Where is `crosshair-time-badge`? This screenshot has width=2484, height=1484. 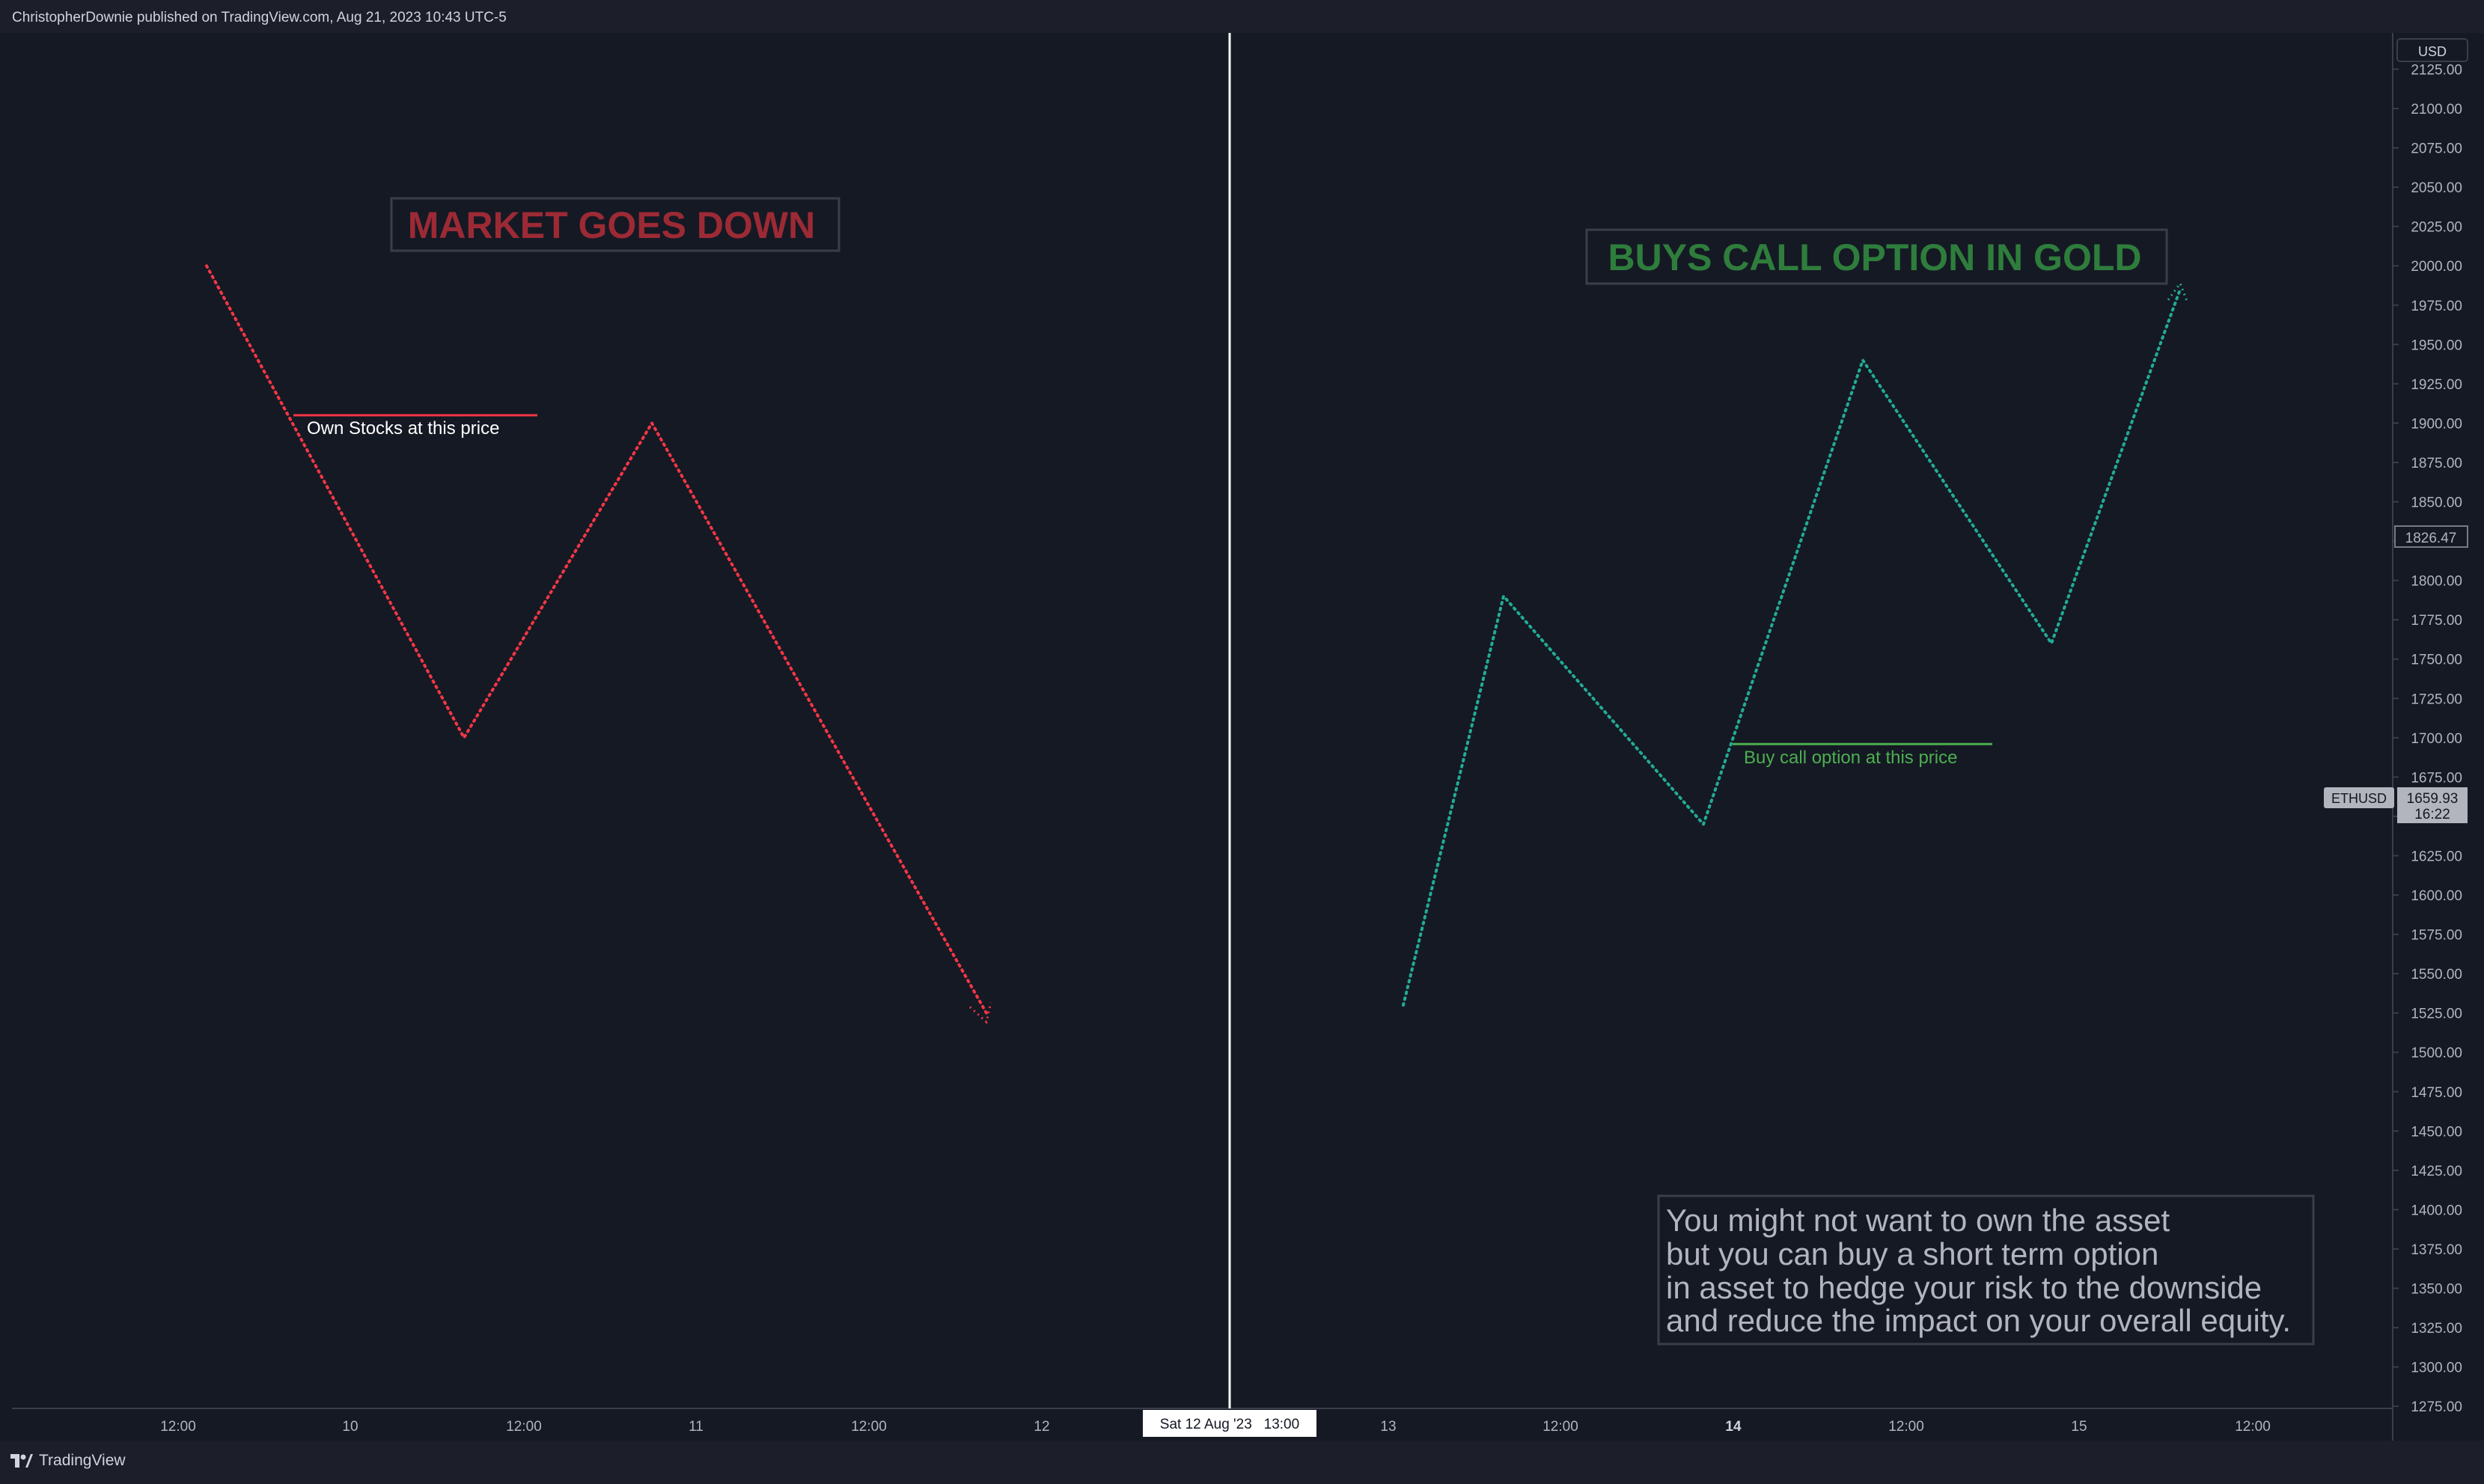
crosshair-time-badge is located at coordinates (1229, 1423).